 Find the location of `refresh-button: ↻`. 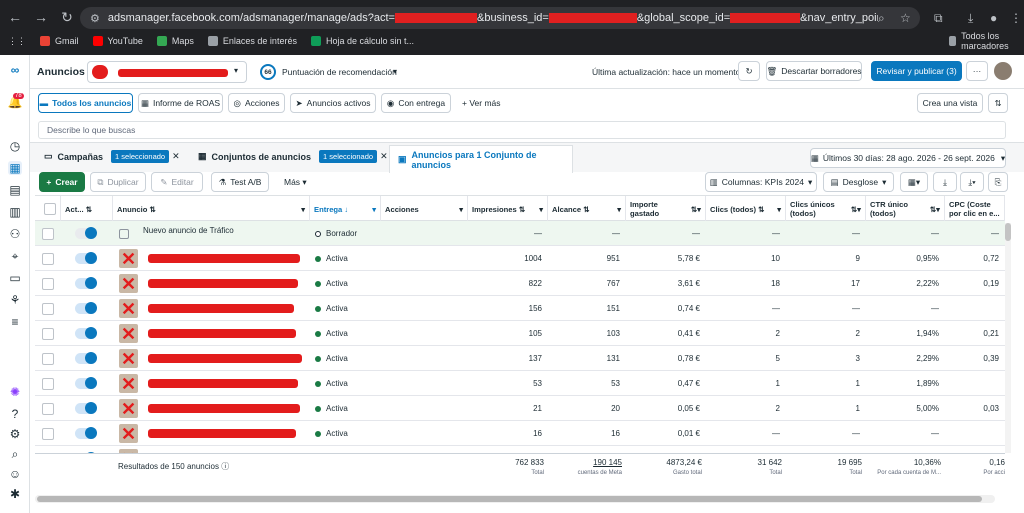

refresh-button: ↻ is located at coordinates (749, 71).